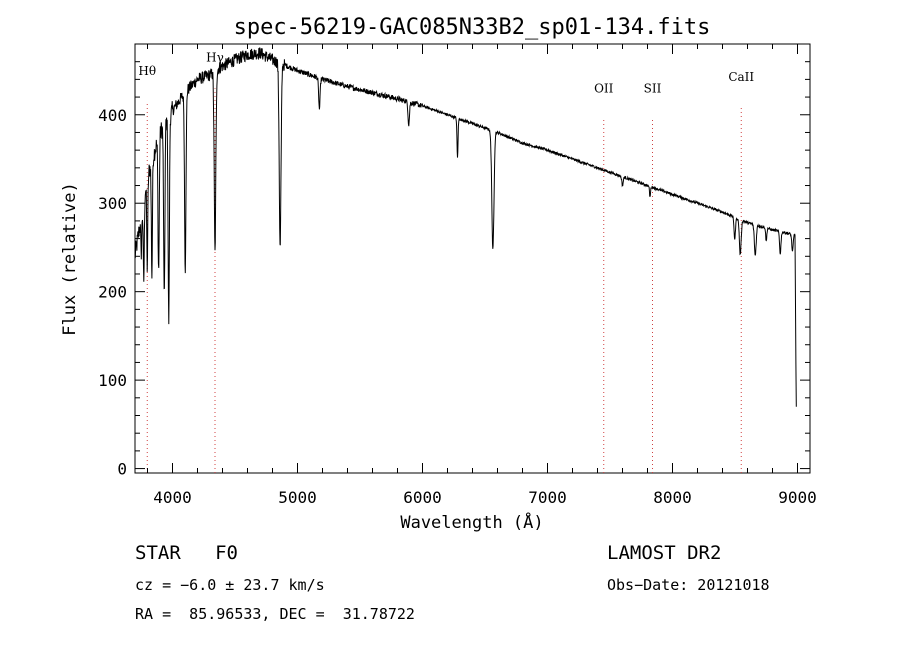  What do you see at coordinates (112, 203) in the screenshot?
I see `y-tick-label: 300` at bounding box center [112, 203].